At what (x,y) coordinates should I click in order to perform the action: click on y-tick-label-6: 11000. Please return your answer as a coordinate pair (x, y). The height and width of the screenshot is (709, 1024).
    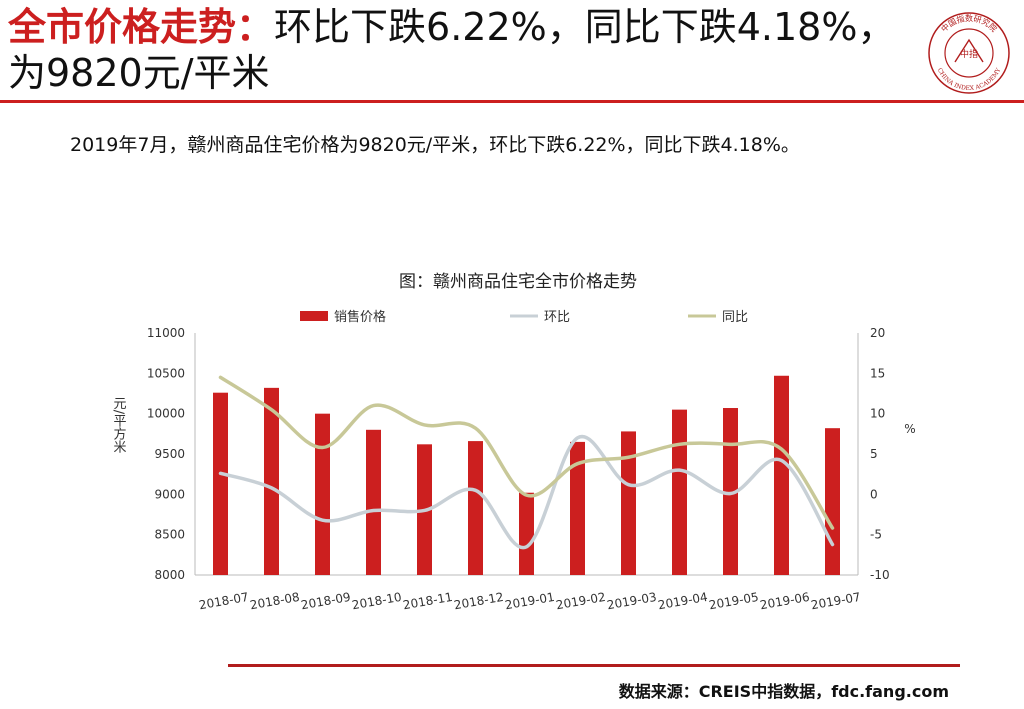
    Looking at the image, I should click on (166, 333).